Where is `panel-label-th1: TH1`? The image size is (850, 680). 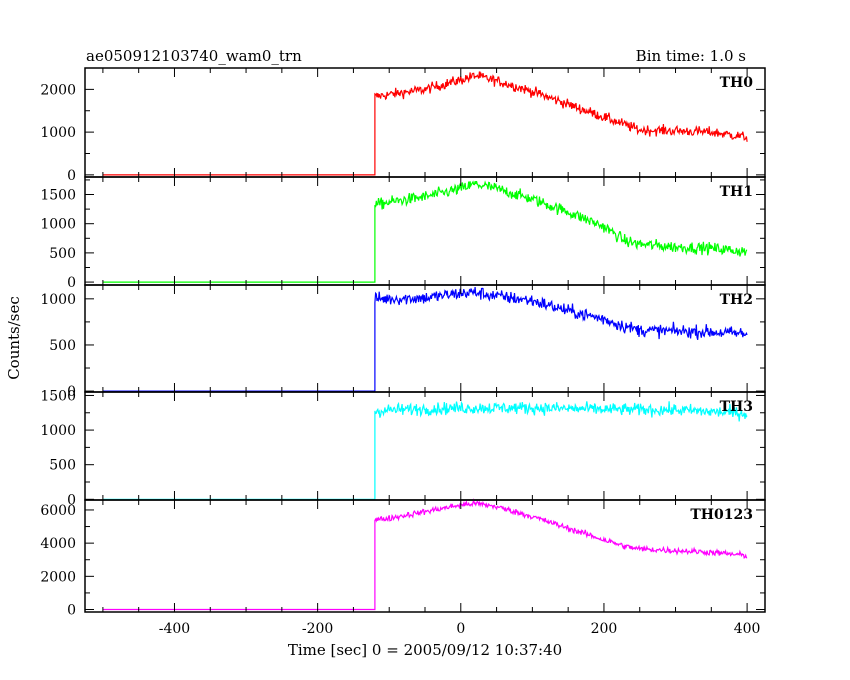
panel-label-th1: TH1 is located at coordinates (736, 192).